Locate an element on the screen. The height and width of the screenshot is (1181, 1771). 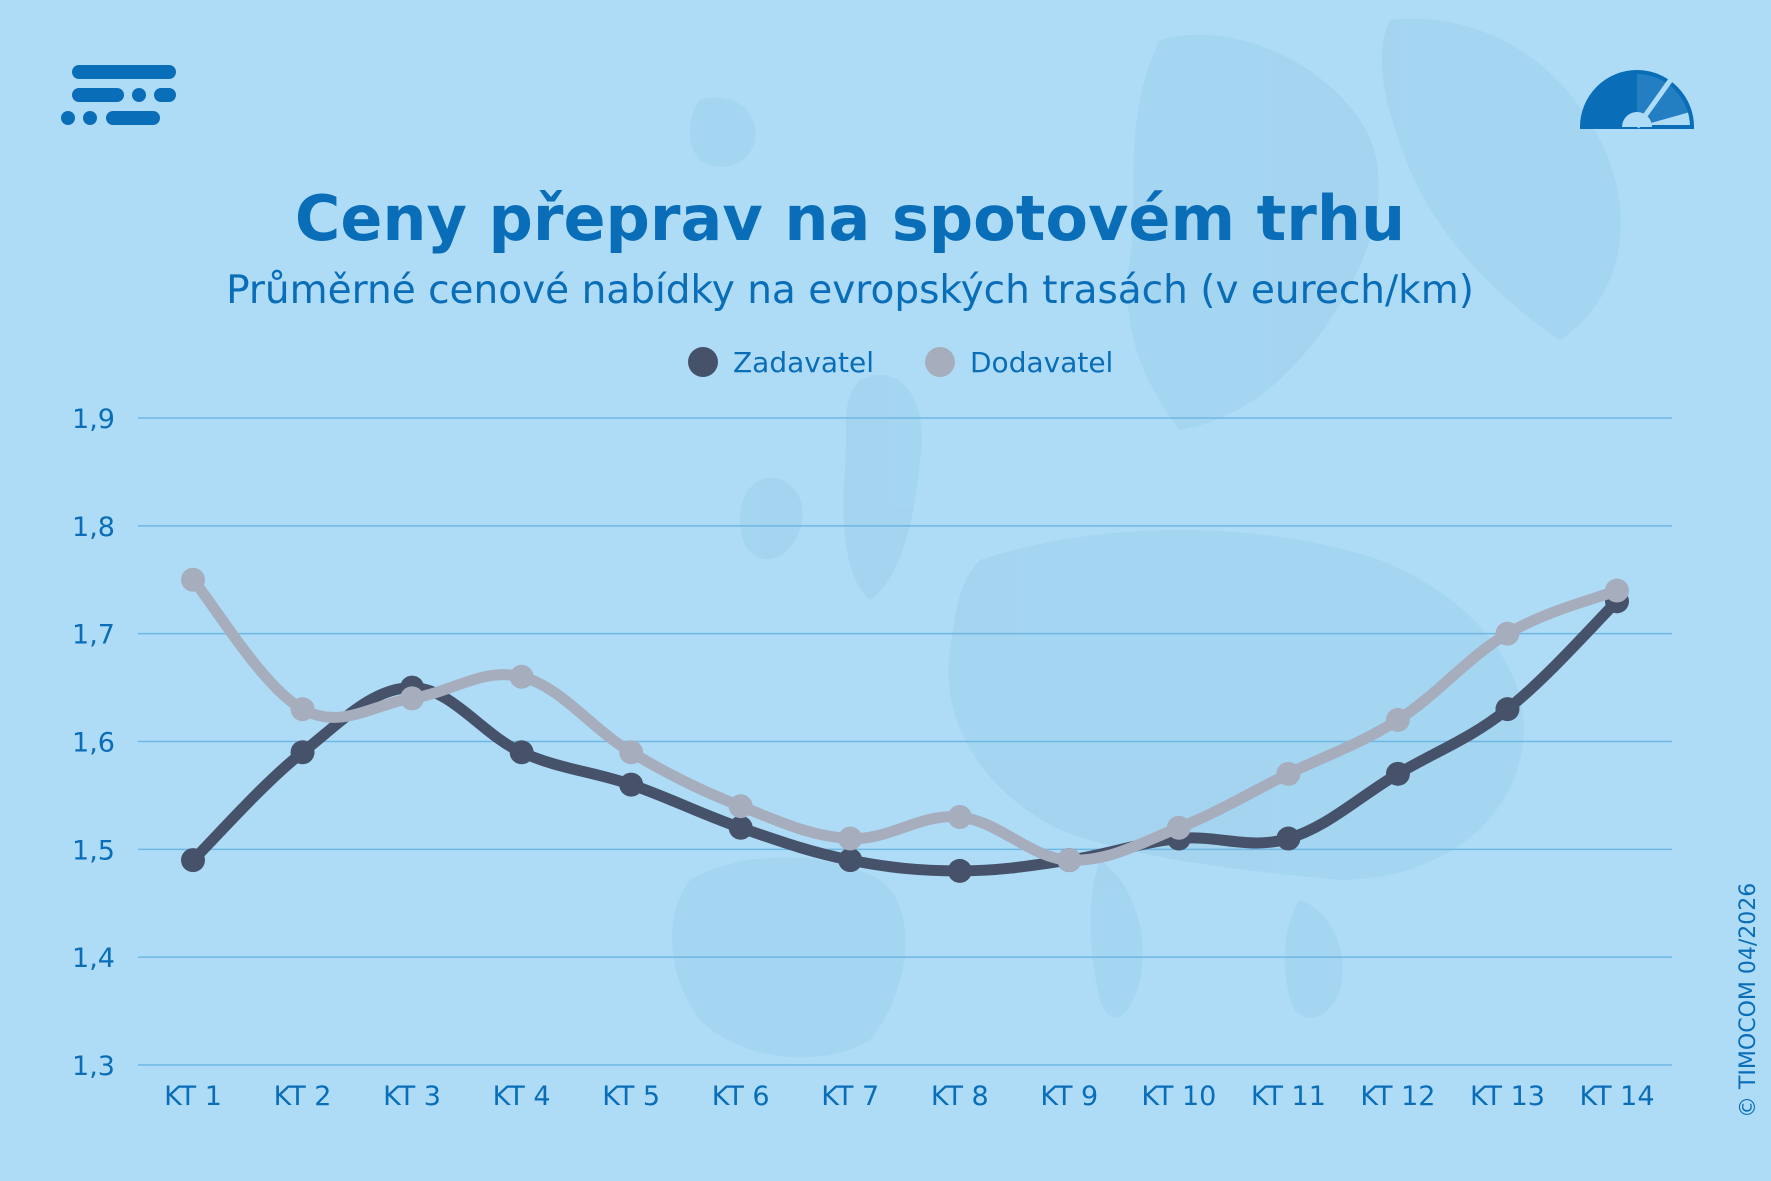
y-tick-label: 1,3 is located at coordinates (93, 1066).